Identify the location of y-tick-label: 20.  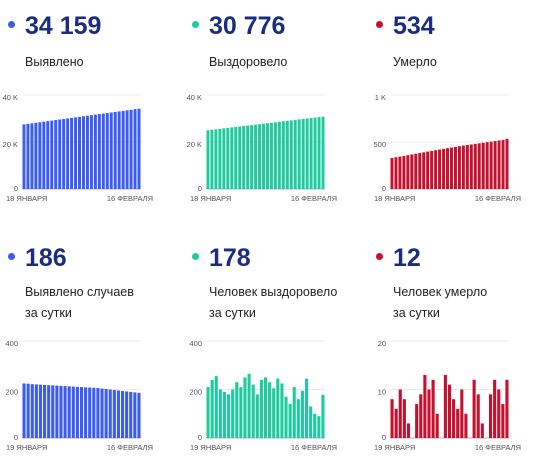
(382, 343).